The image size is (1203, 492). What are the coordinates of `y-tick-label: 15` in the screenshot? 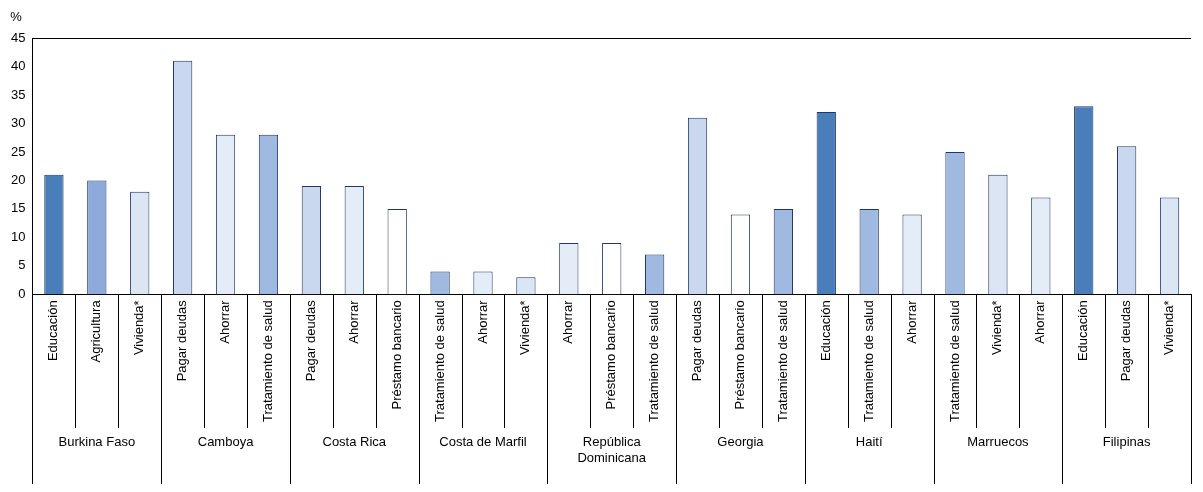 It's located at (18, 208).